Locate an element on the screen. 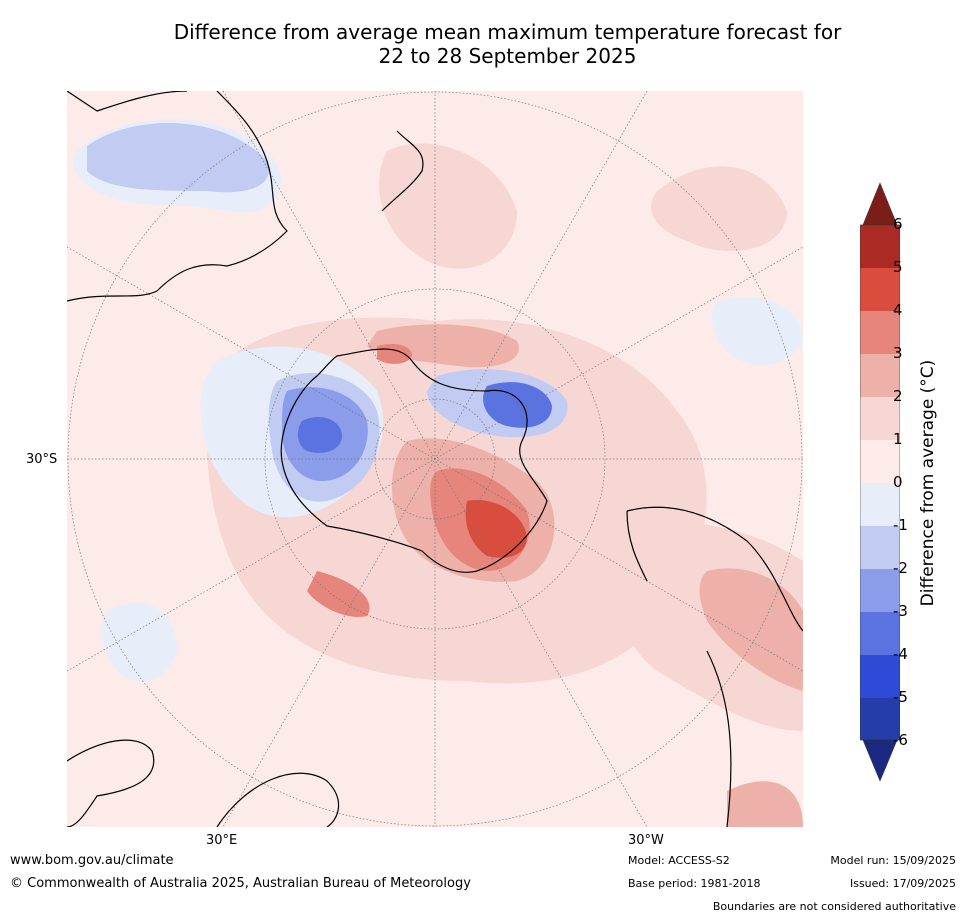 This screenshot has width=965, height=919. colorbar-tick-neg1: -1 is located at coordinates (900, 525).